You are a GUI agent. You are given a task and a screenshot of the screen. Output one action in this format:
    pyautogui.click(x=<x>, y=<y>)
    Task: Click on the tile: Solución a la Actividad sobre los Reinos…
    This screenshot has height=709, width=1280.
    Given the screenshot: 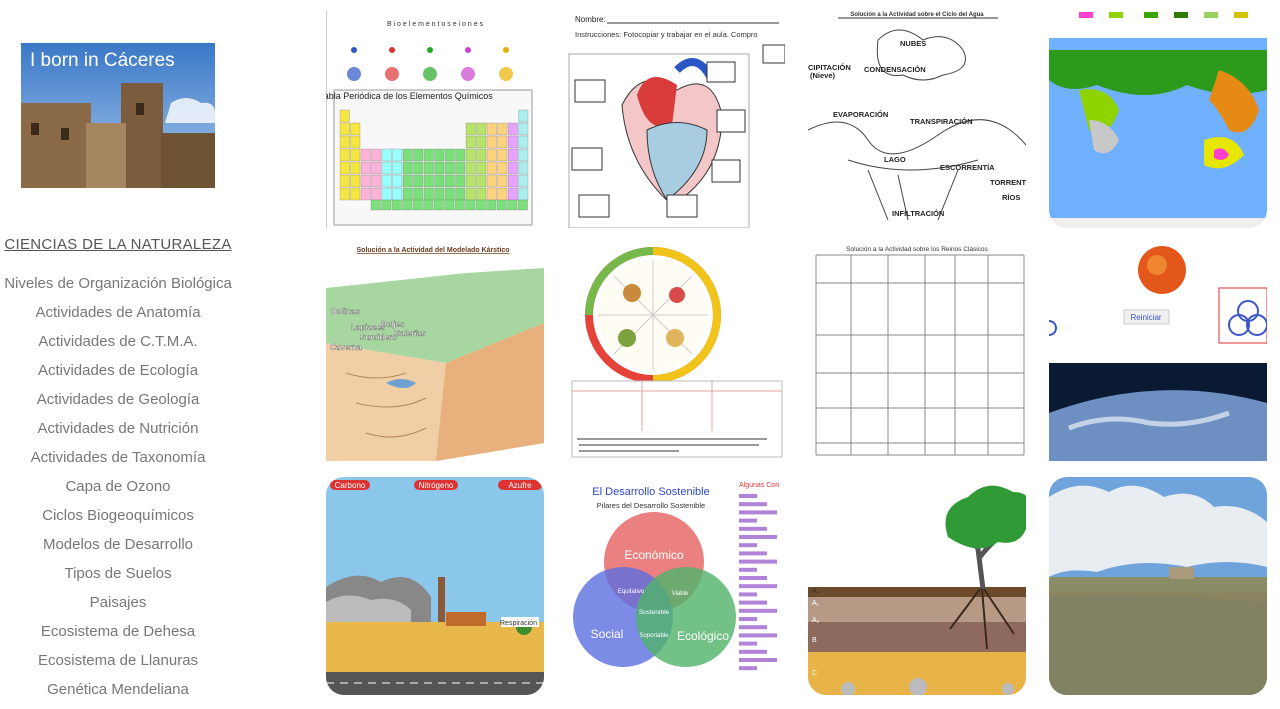 What is the action you would take?
    pyautogui.click(x=917, y=352)
    